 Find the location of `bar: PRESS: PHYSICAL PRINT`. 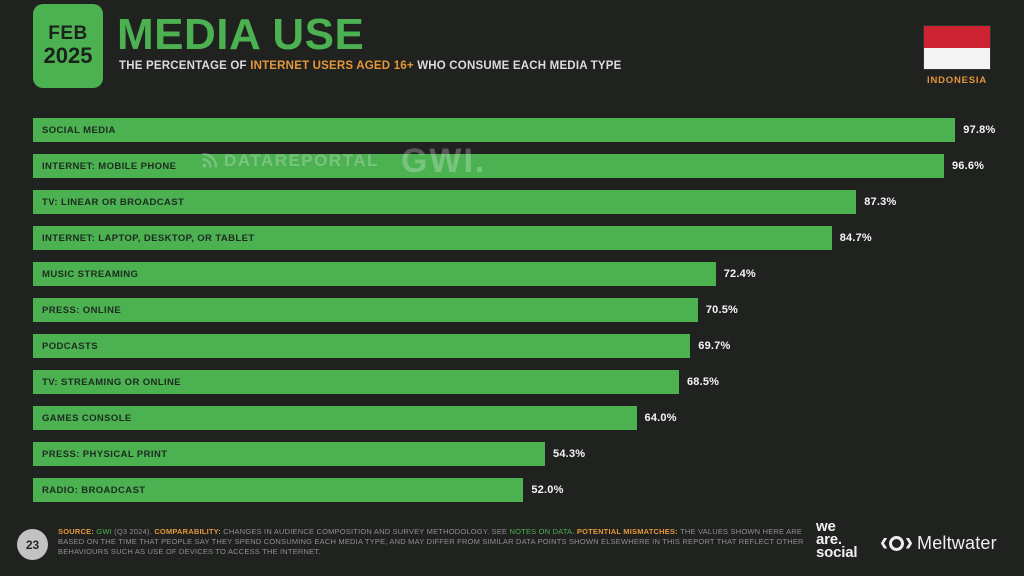

bar: PRESS: PHYSICAL PRINT is located at coordinates (289, 454).